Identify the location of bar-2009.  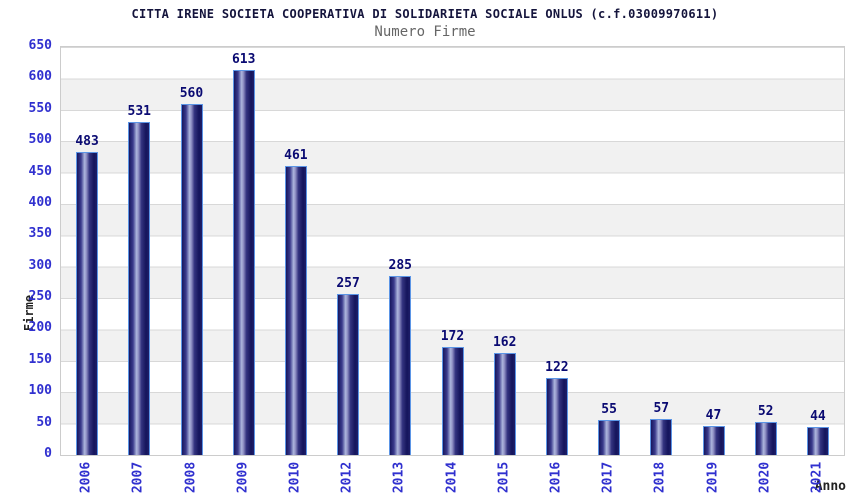
(243, 262).